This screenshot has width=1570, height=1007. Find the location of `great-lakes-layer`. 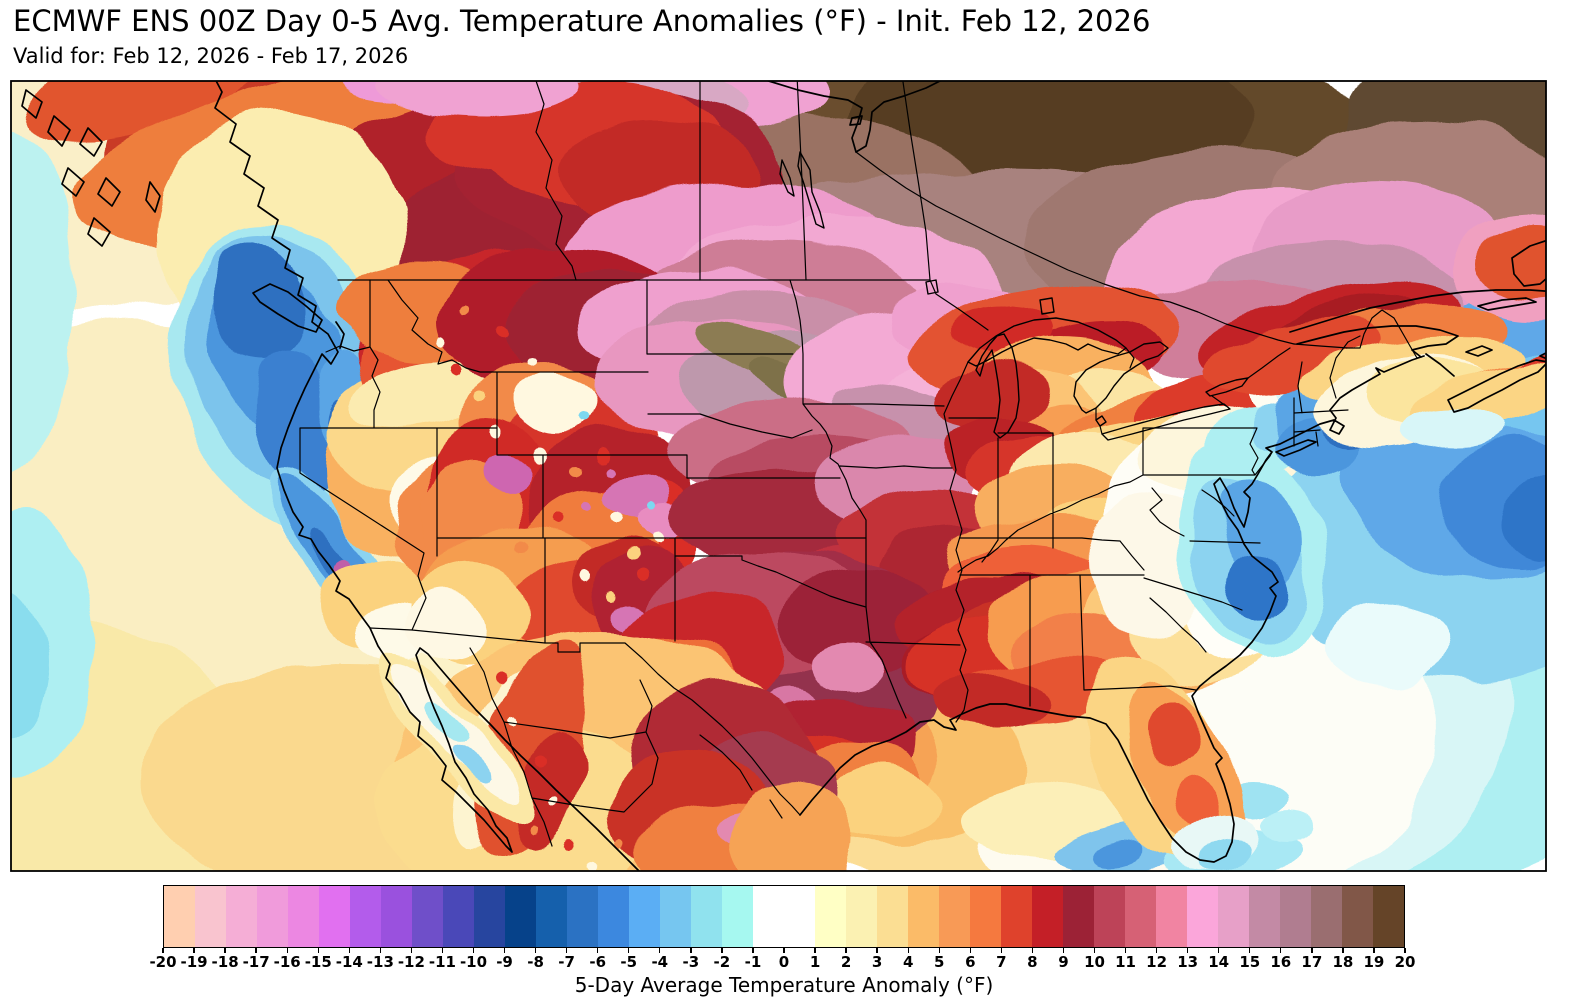

great-lakes-layer is located at coordinates (1014, 296).